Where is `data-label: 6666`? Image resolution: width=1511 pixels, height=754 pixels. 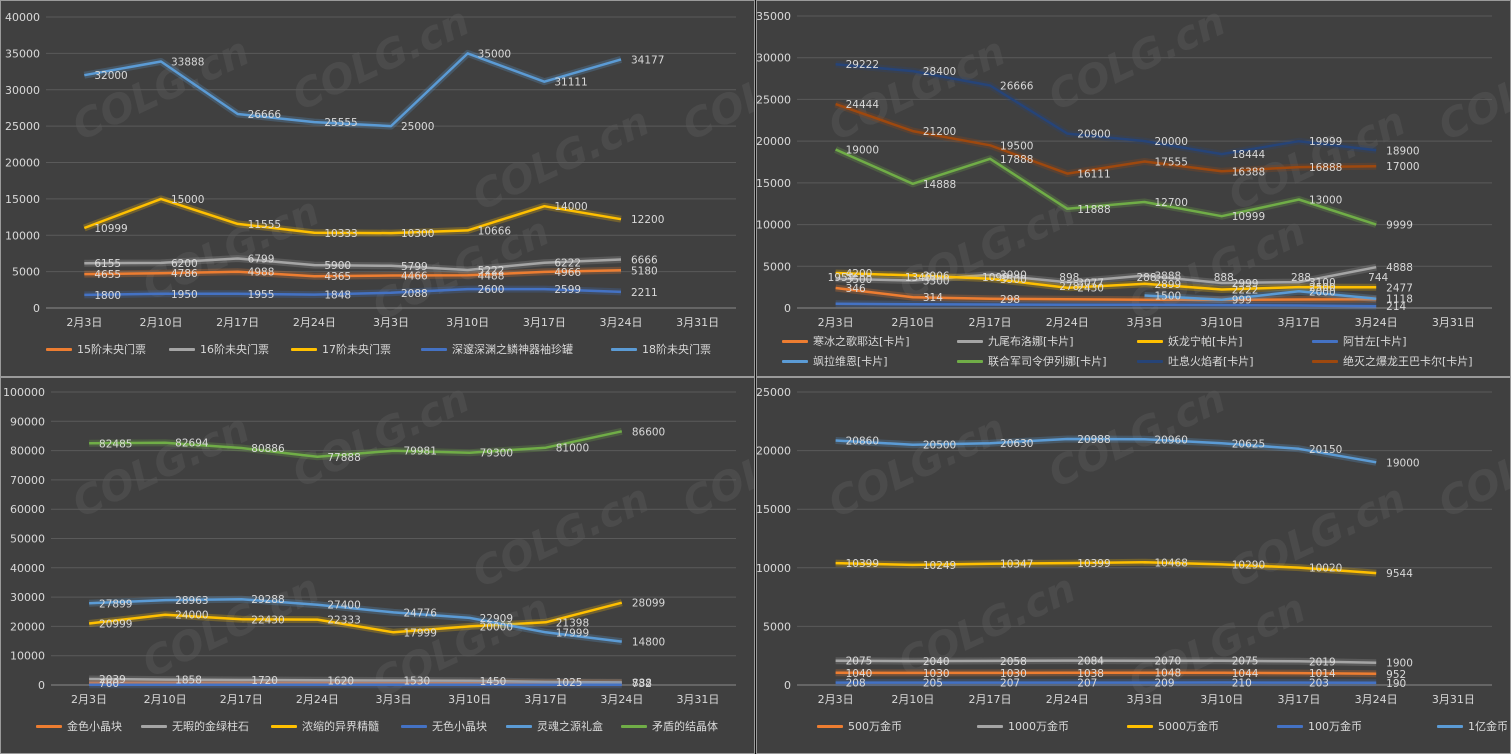
data-label: 6666 is located at coordinates (644, 261).